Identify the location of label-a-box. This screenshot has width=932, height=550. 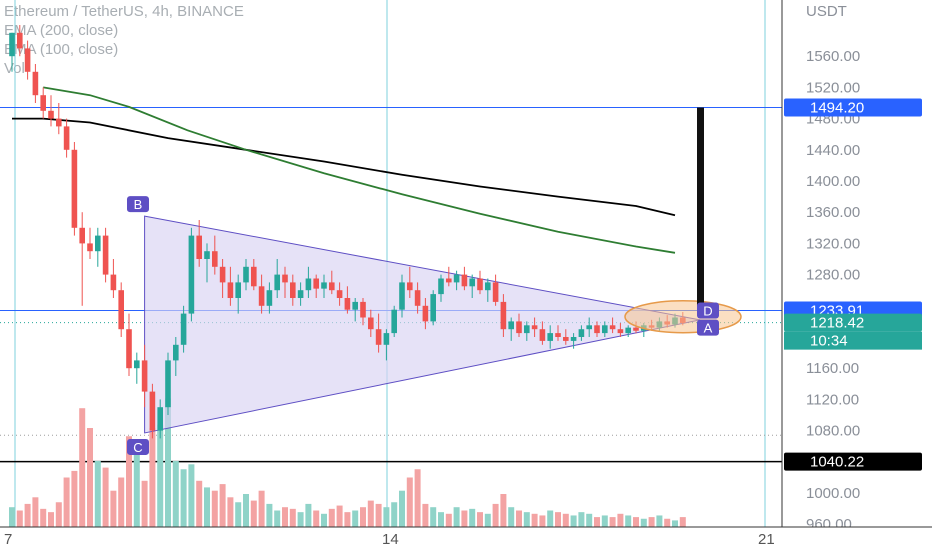
(708, 327).